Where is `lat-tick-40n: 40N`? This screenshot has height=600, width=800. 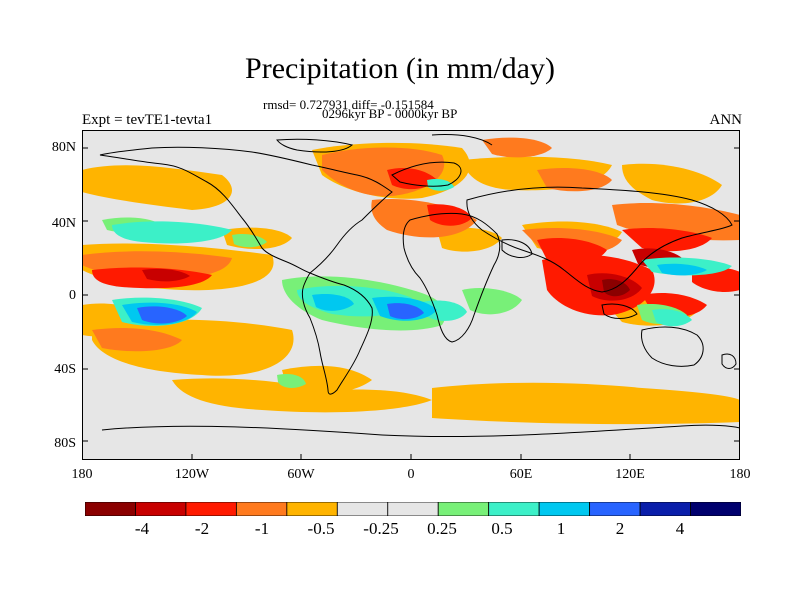 lat-tick-40n: 40N is located at coordinates (63, 223).